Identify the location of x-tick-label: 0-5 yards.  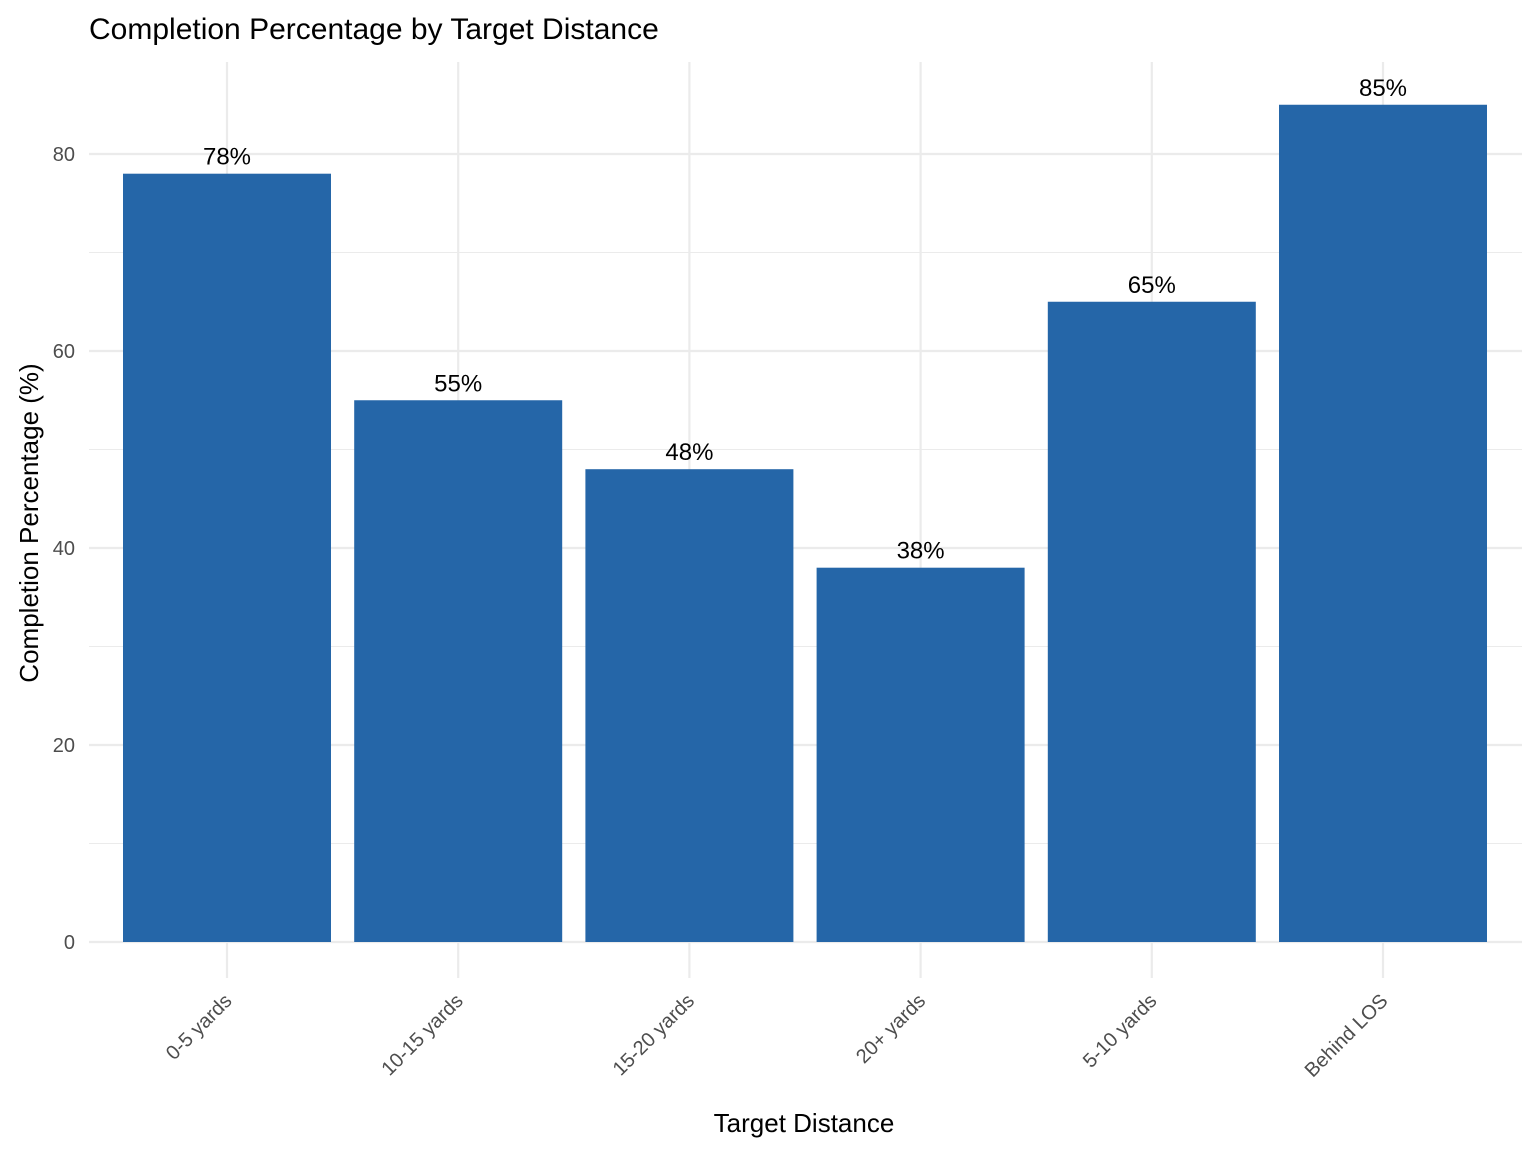
(199, 1027).